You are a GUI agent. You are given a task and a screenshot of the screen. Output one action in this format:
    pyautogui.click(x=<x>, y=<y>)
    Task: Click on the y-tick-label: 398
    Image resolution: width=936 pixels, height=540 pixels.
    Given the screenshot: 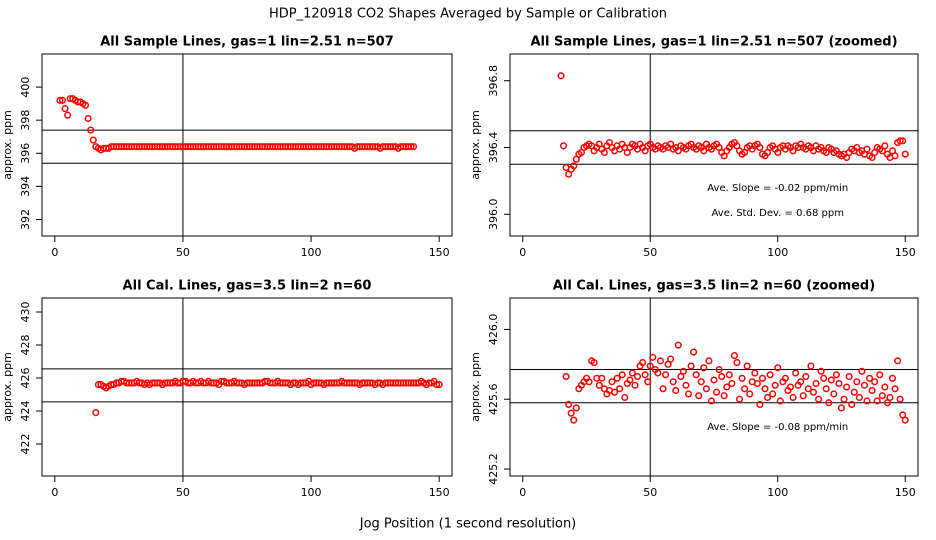 What is the action you would take?
    pyautogui.click(x=25, y=120)
    